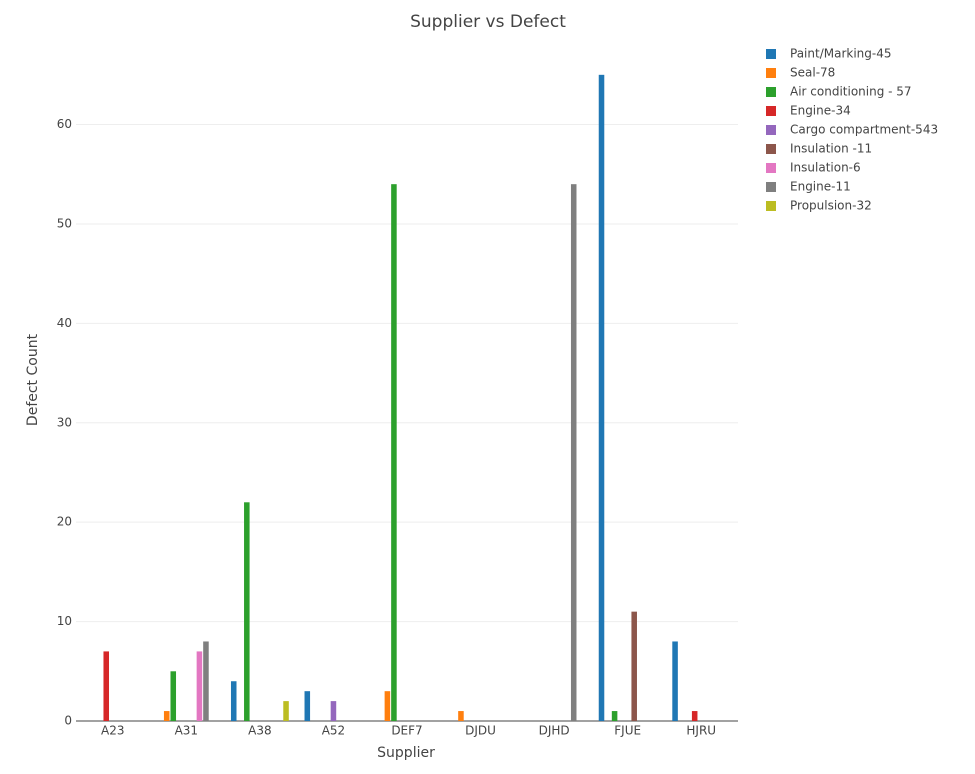 The height and width of the screenshot is (774, 975). I want to click on y-tick-label: 40, so click(64, 323).